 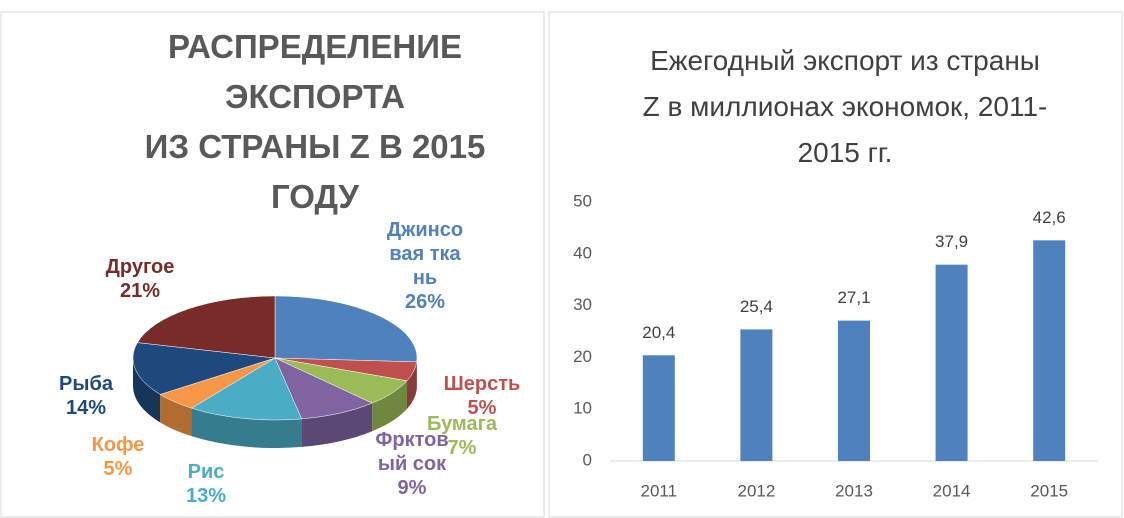 What do you see at coordinates (425, 302) in the screenshot?
I see `pie-label-value: 26%` at bounding box center [425, 302].